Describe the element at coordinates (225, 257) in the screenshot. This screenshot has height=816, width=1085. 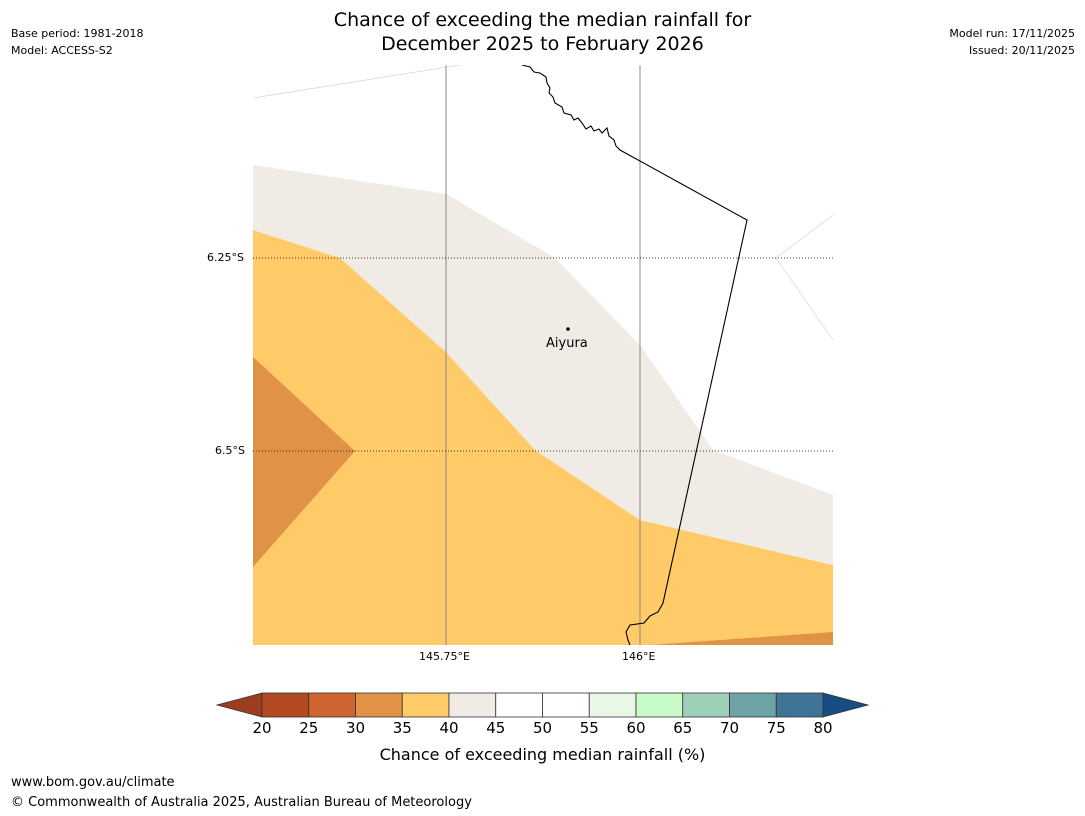
I see `lat-label-6-25: 6.25°S` at that location.